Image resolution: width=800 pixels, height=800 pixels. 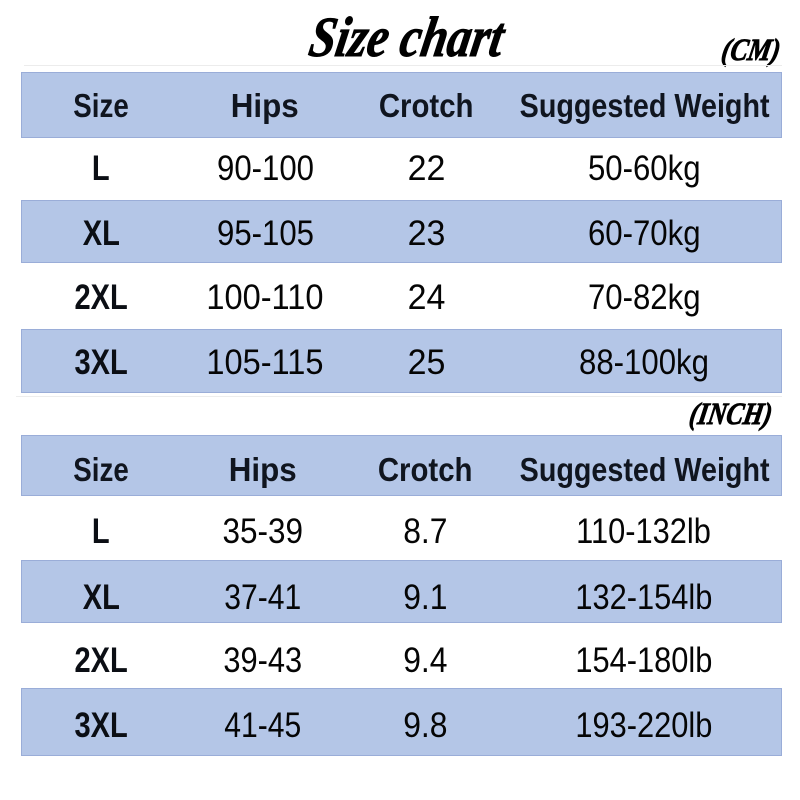 What do you see at coordinates (731, 413) in the screenshot?
I see `svg-text: (INCH)` at bounding box center [731, 413].